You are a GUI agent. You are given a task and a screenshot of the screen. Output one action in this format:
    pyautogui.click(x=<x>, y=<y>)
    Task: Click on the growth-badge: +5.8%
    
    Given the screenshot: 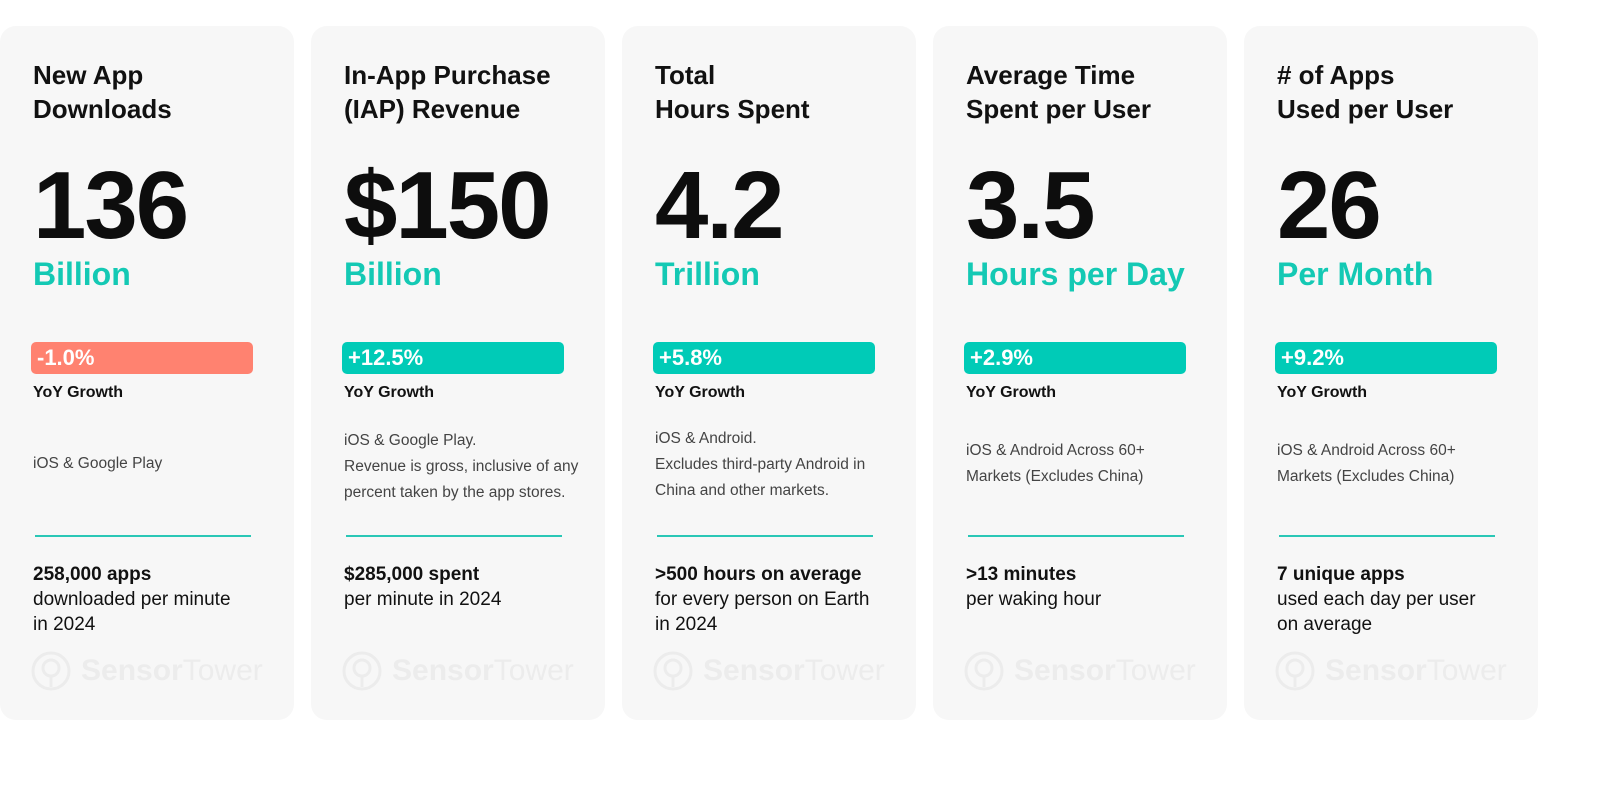 What is the action you would take?
    pyautogui.click(x=764, y=358)
    